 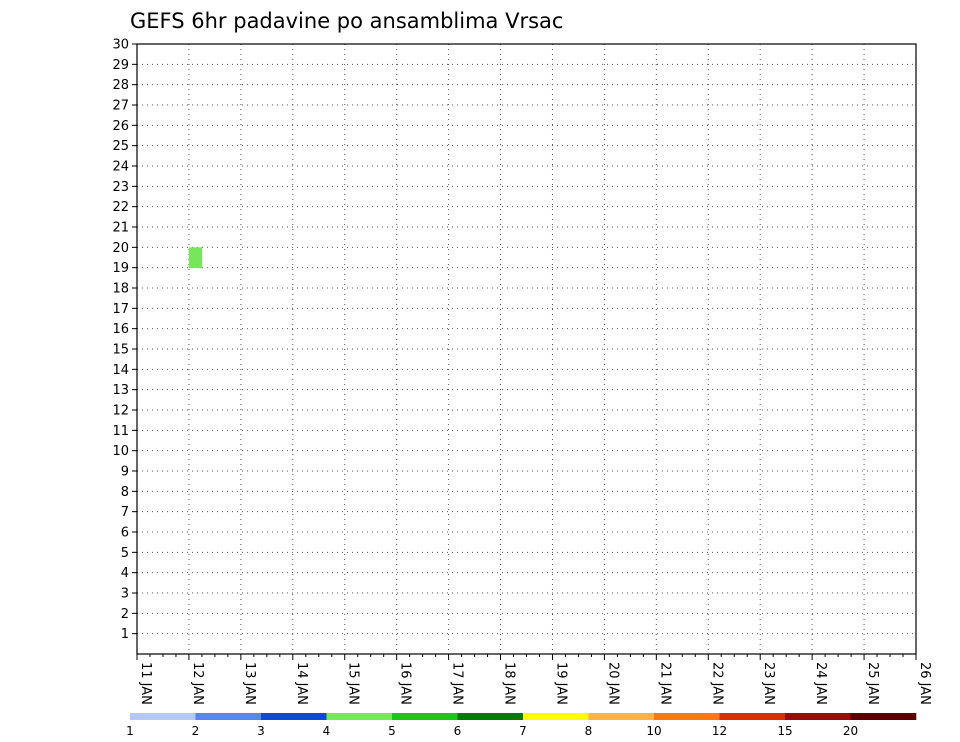 I want to click on data-cell, so click(x=195, y=257).